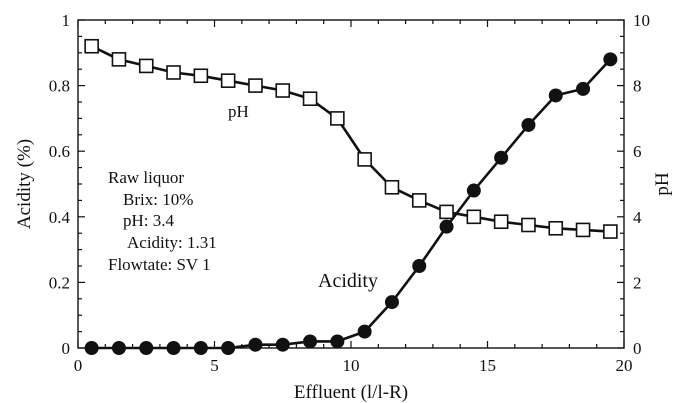 The width and height of the screenshot is (681, 403). Describe the element at coordinates (214, 365) in the screenshot. I see `x-tick-label: 5` at that location.